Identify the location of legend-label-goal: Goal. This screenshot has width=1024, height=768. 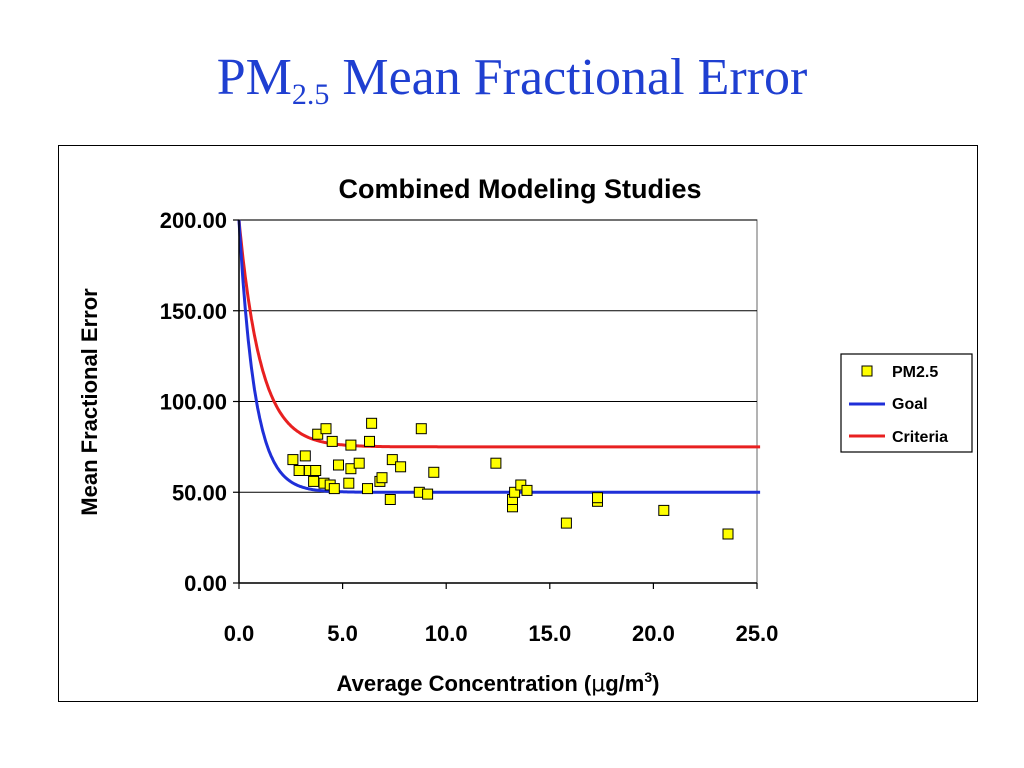
(910, 404).